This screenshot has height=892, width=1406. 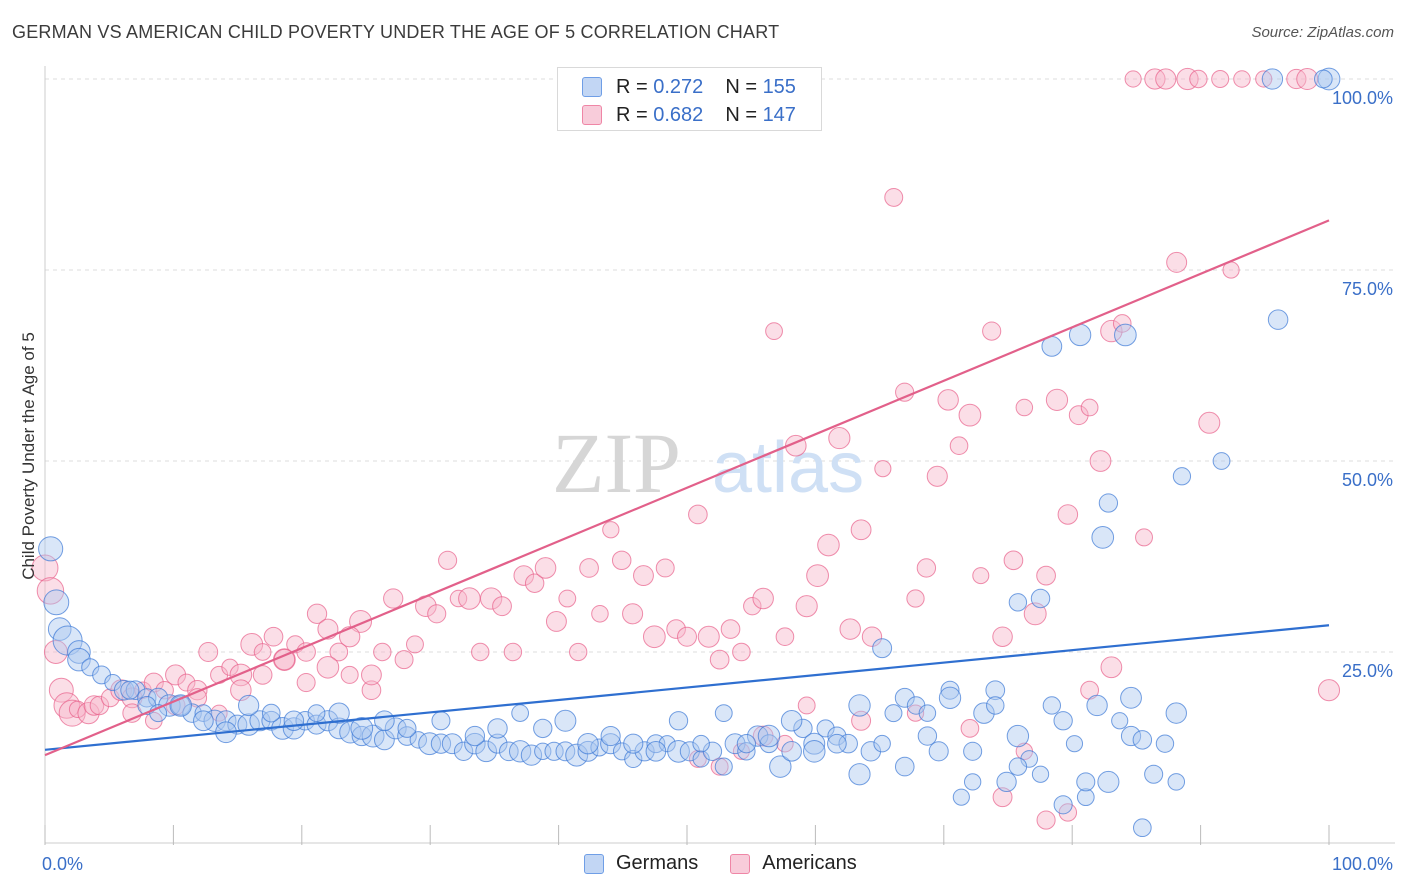 What do you see at coordinates (1367, 289) in the screenshot?
I see `y-tick-label: 75.0%` at bounding box center [1367, 289].